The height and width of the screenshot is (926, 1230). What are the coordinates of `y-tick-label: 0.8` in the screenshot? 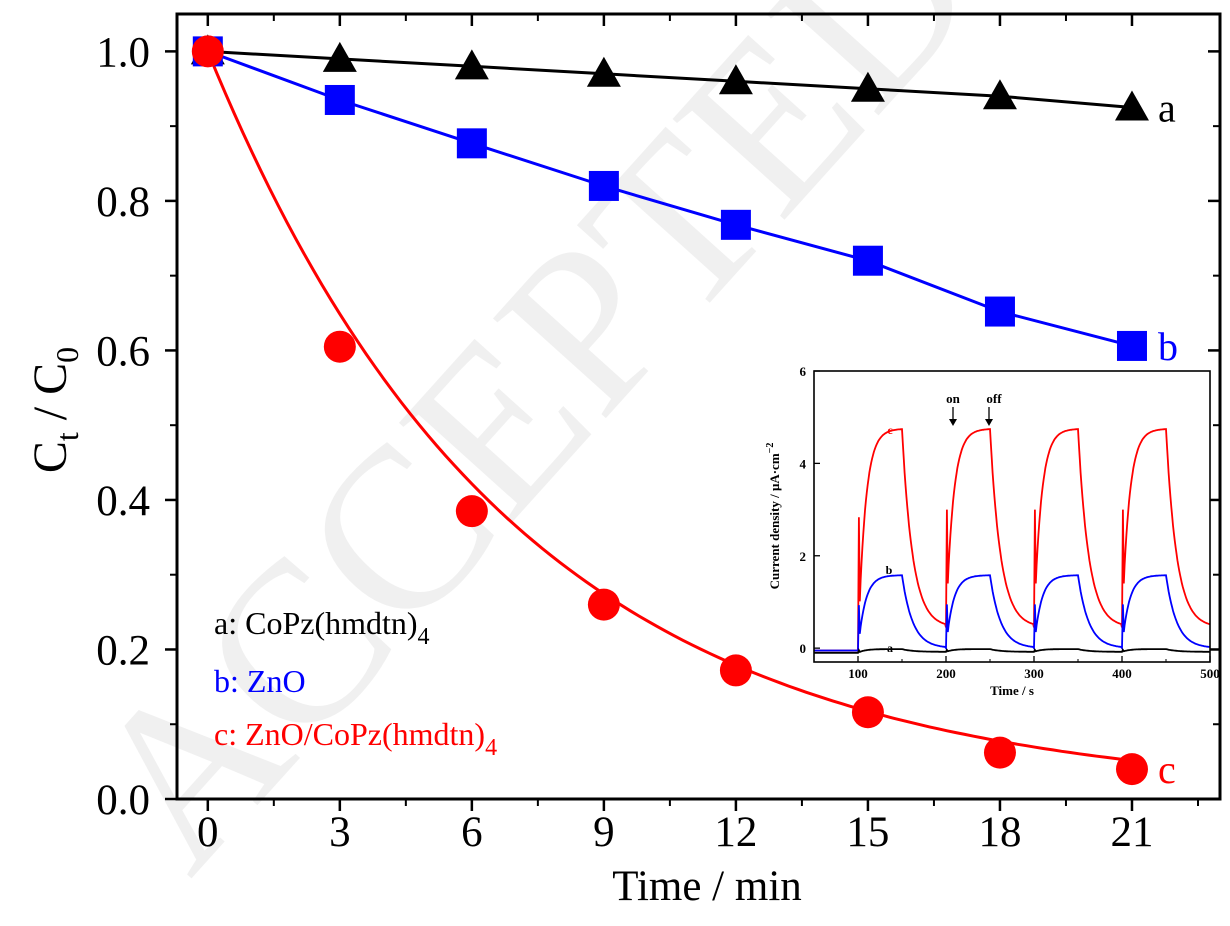 It's located at (123, 202).